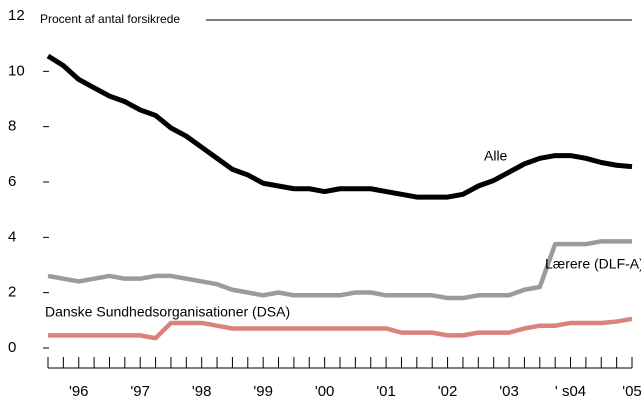  What do you see at coordinates (167, 312) in the screenshot?
I see `series-label: Danske Sundhedsorganisationer (DSA)` at bounding box center [167, 312].